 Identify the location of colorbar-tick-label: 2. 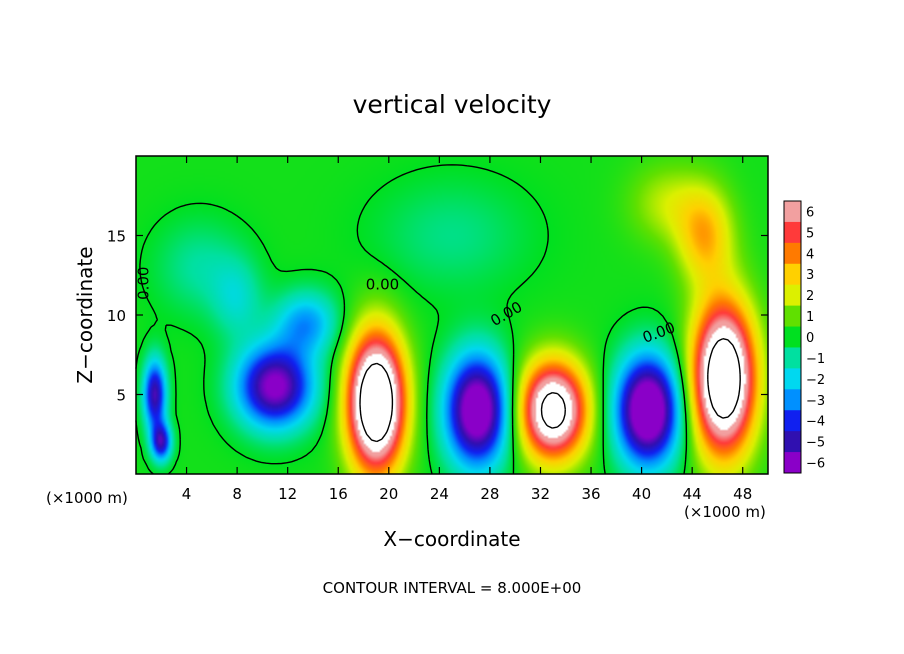
(810, 296).